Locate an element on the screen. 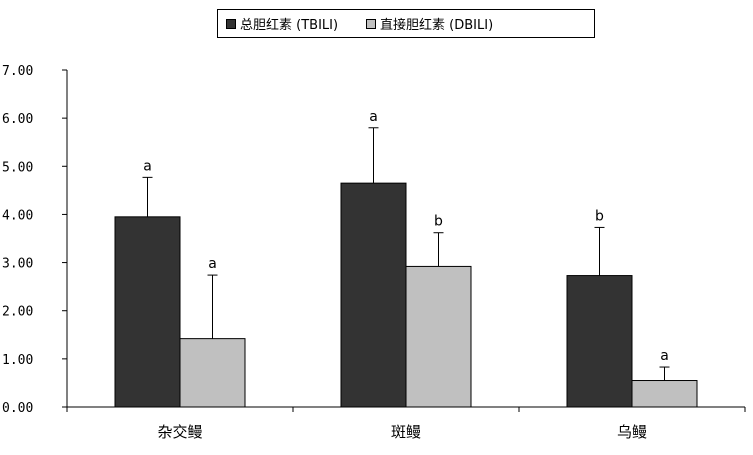 The image size is (753, 455). legend-item-dbili: 直接胆红素 (DBILI) is located at coordinates (429, 23).